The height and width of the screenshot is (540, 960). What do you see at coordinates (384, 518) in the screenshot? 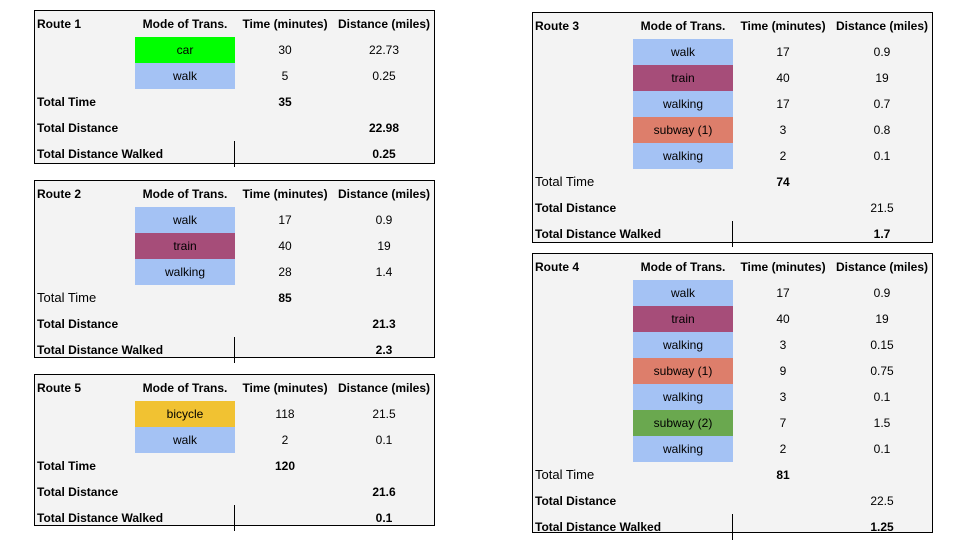
I see `total-walked-value: 0.1` at bounding box center [384, 518].